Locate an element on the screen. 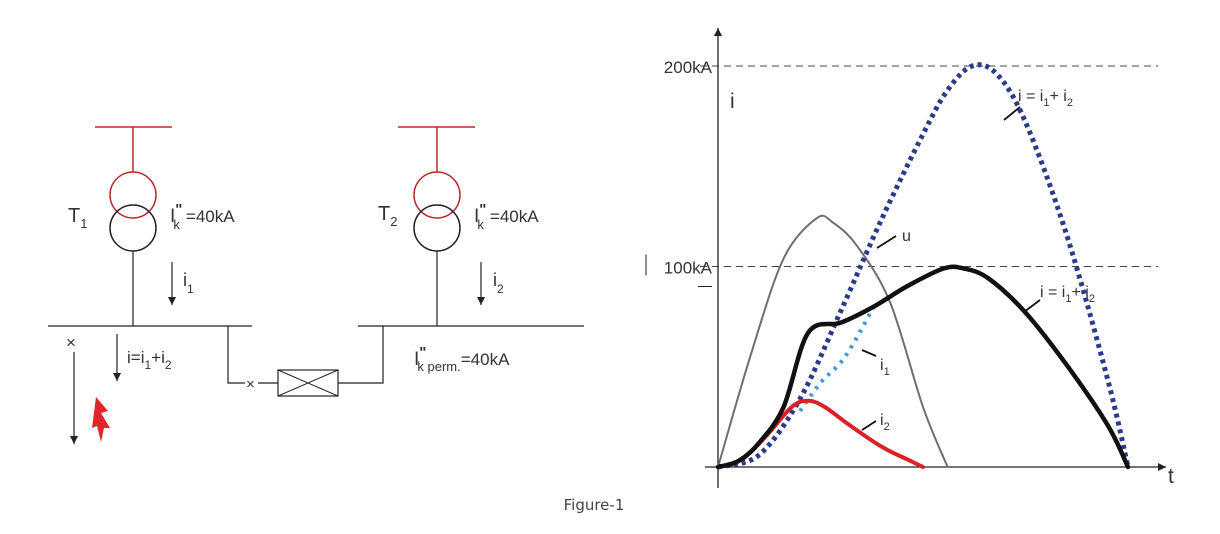  i2-label: i2 is located at coordinates (498, 283).